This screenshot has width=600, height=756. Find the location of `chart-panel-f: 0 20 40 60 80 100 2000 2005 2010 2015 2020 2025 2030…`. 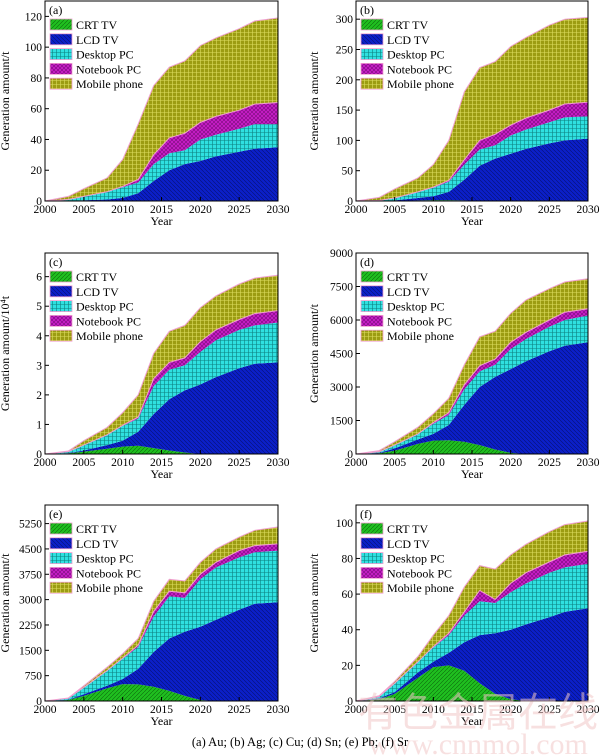

chart-panel-f: 0 20 40 60 80 100 2000 2005 2010 2015 2020 2025 2030… is located at coordinates (453, 616).